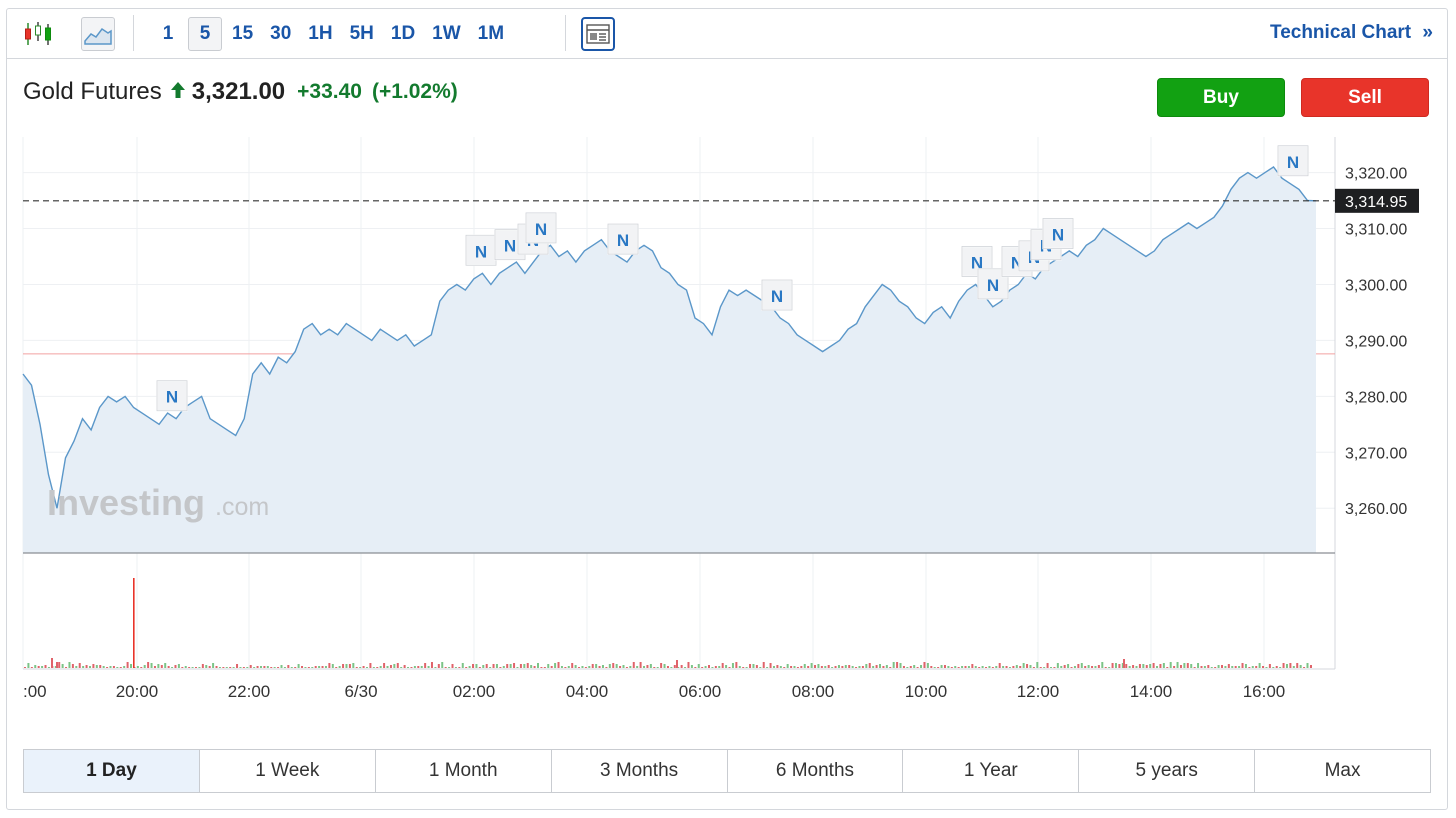  I want to click on price-axis-label: 3,320.00, so click(1376, 174).